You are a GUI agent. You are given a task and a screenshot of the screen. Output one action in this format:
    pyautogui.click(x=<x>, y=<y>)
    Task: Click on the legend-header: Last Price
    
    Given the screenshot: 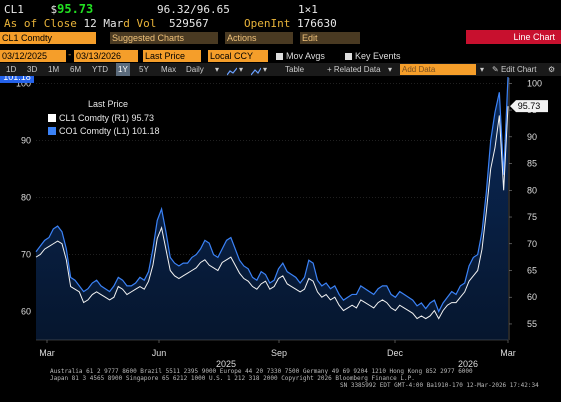 What is the action you would take?
    pyautogui.click(x=108, y=104)
    